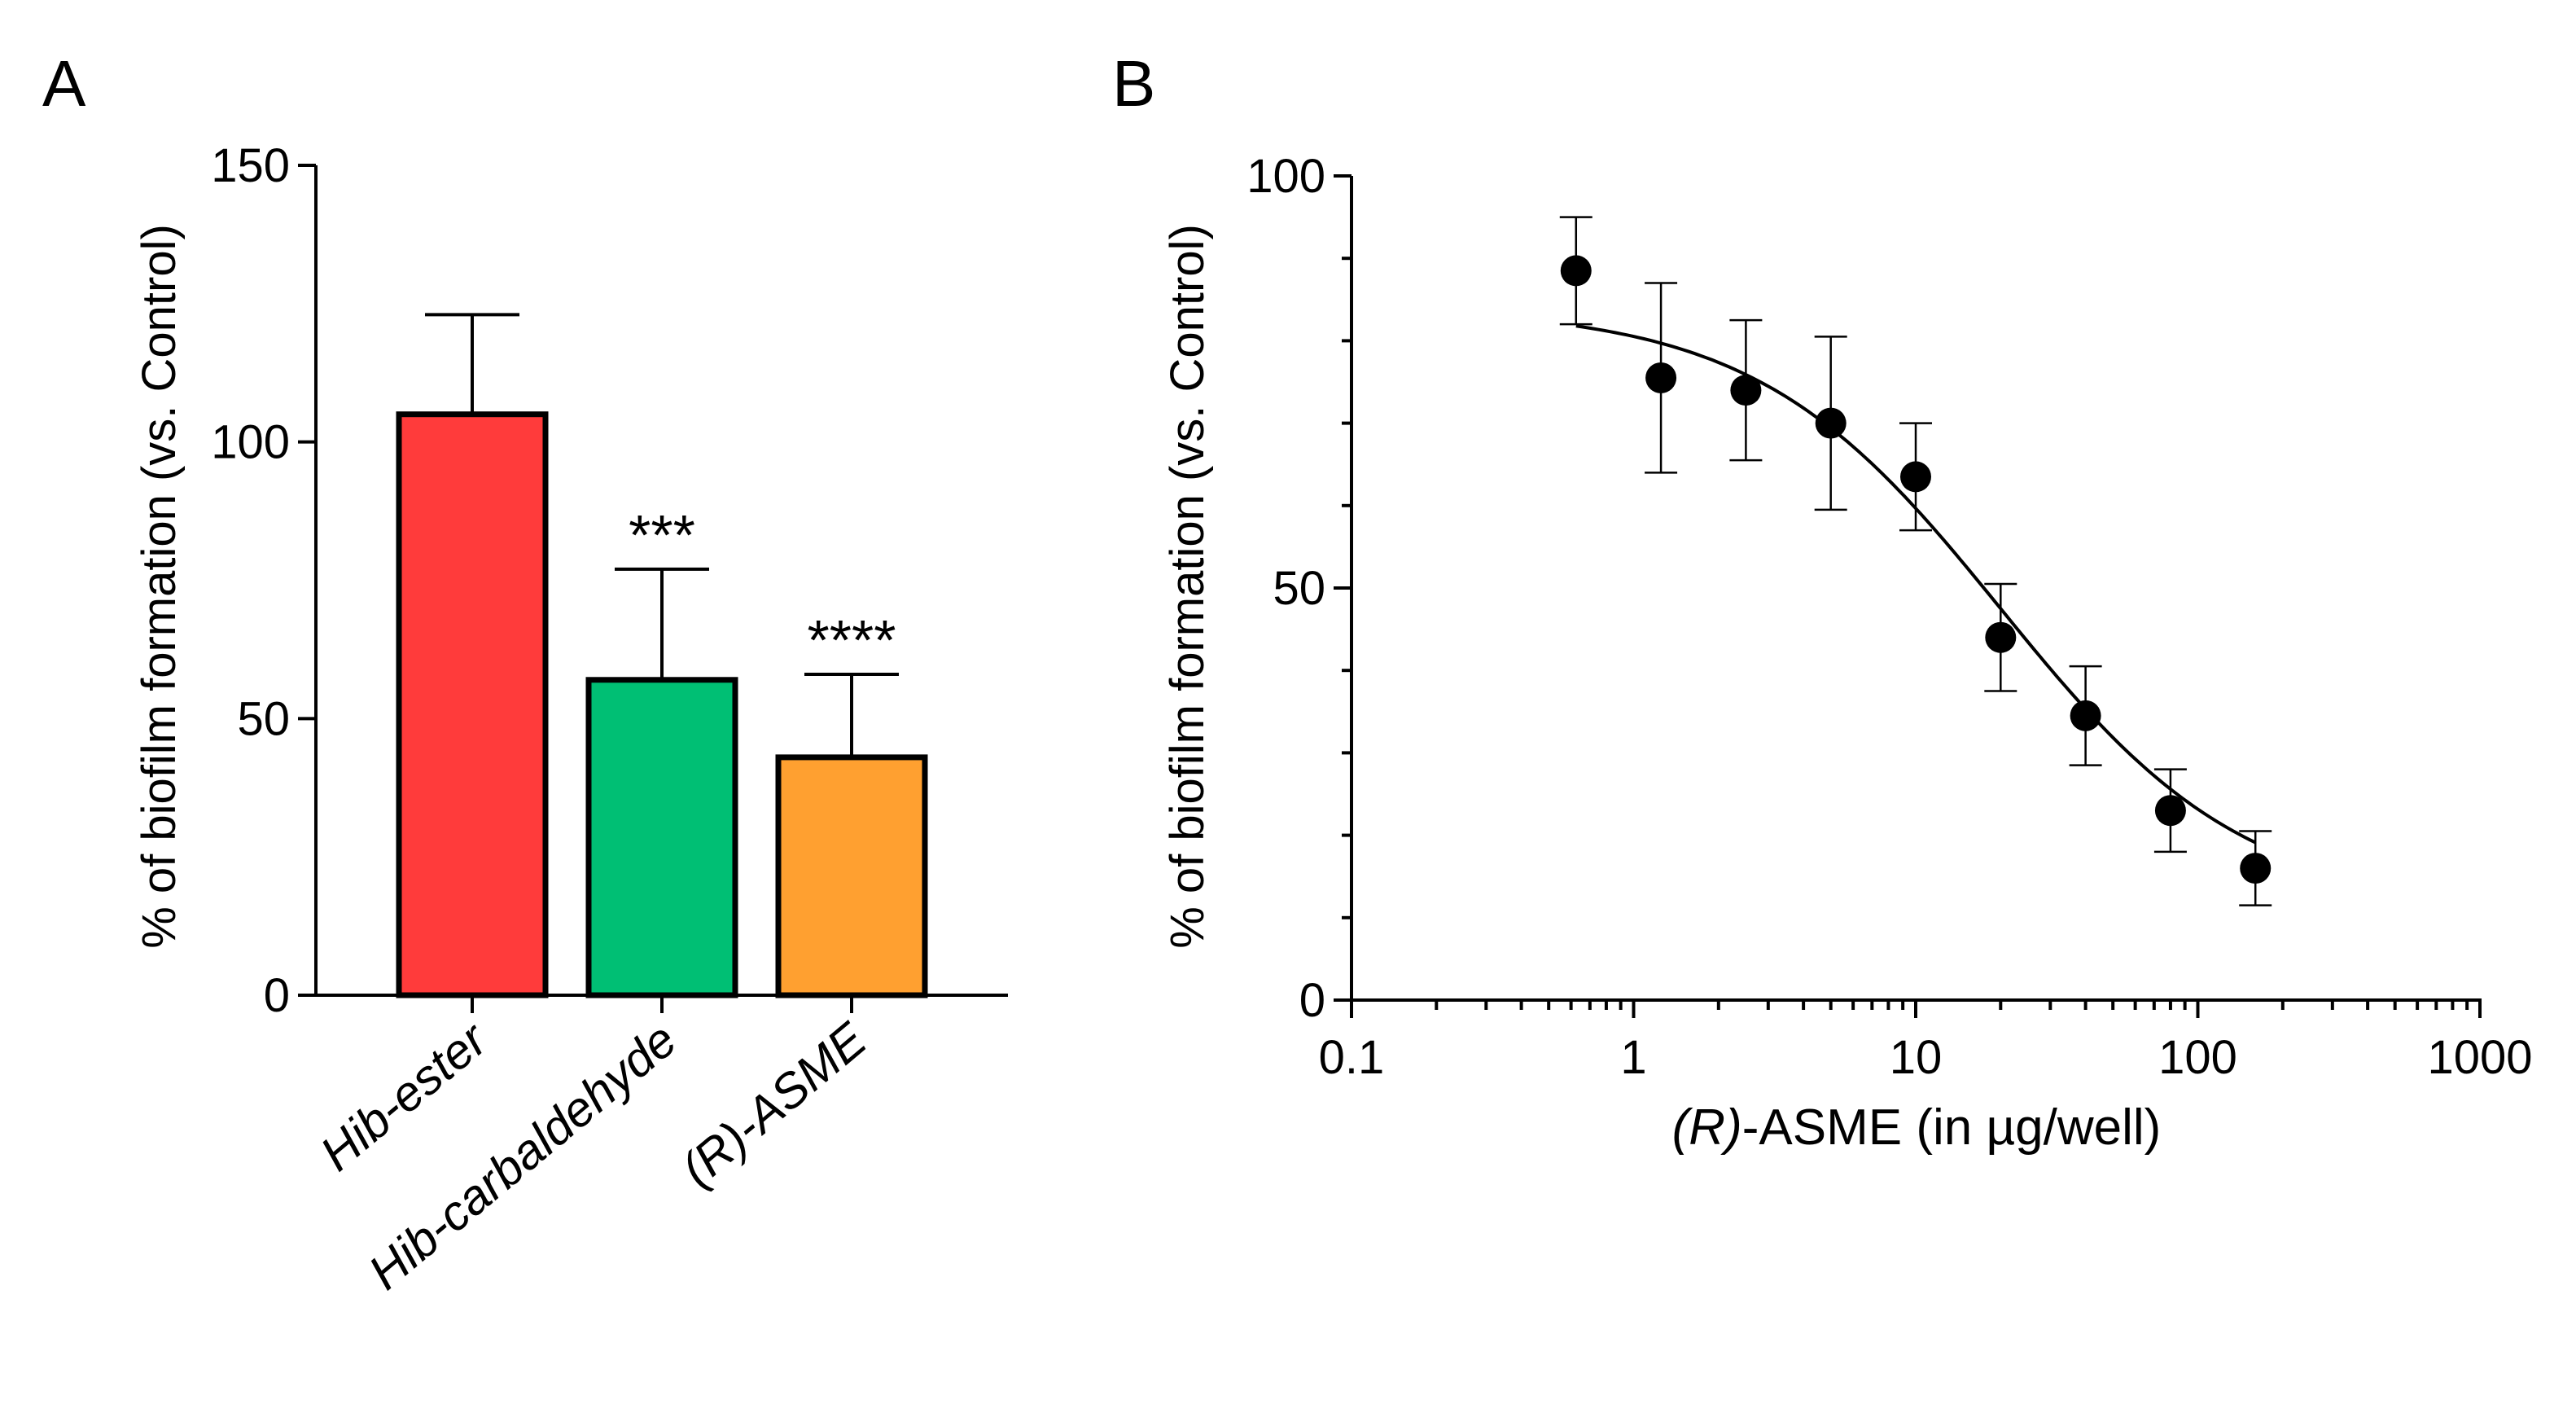  I want to click on panel-b-x-ticks: 0.1 1 10 100 1000, so click(1926, 1042).